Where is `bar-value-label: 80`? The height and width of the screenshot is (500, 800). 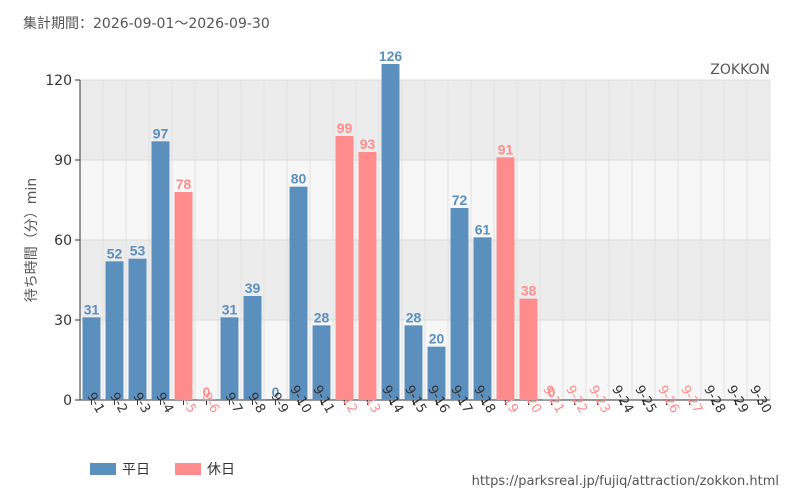 bar-value-label: 80 is located at coordinates (299, 179).